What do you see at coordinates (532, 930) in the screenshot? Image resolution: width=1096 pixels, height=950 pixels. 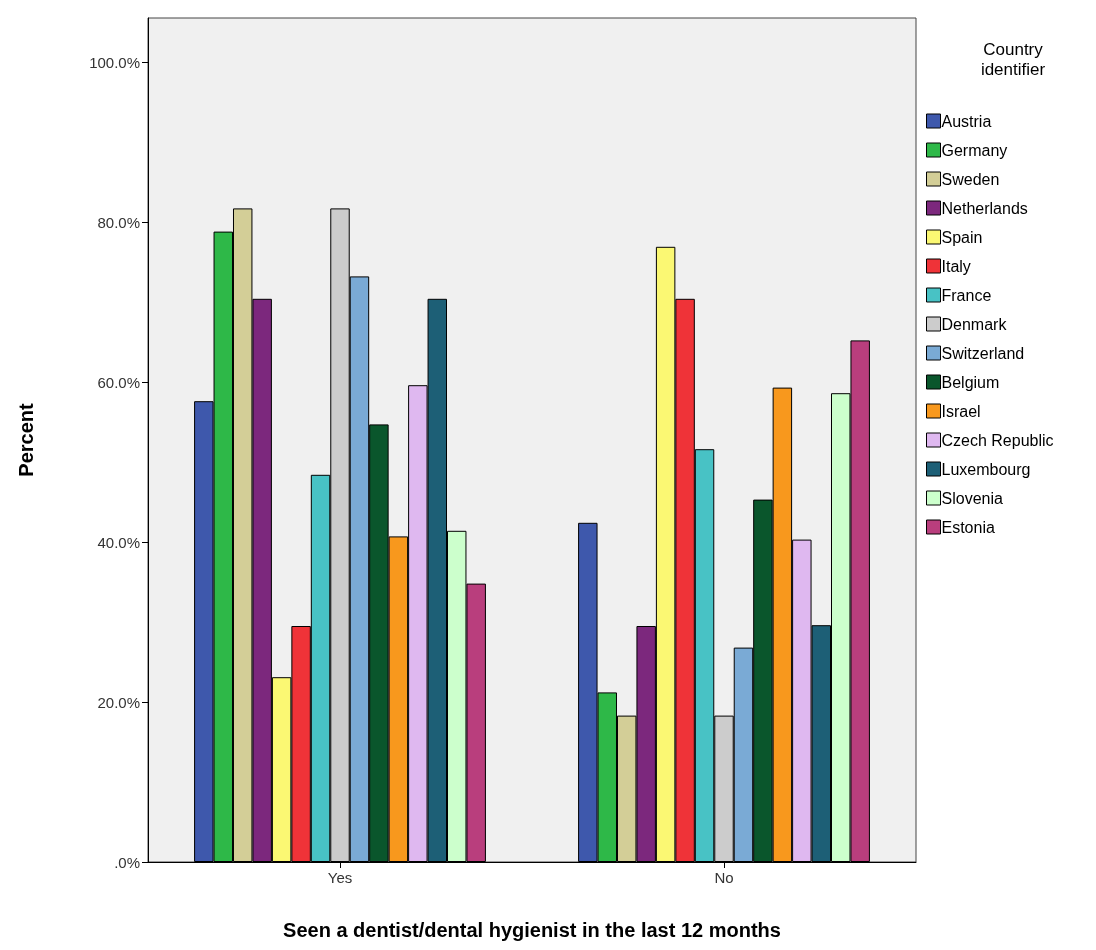 I see `x-axis-title: Seen a dentist/dental hygienist in the last 12 months` at bounding box center [532, 930].